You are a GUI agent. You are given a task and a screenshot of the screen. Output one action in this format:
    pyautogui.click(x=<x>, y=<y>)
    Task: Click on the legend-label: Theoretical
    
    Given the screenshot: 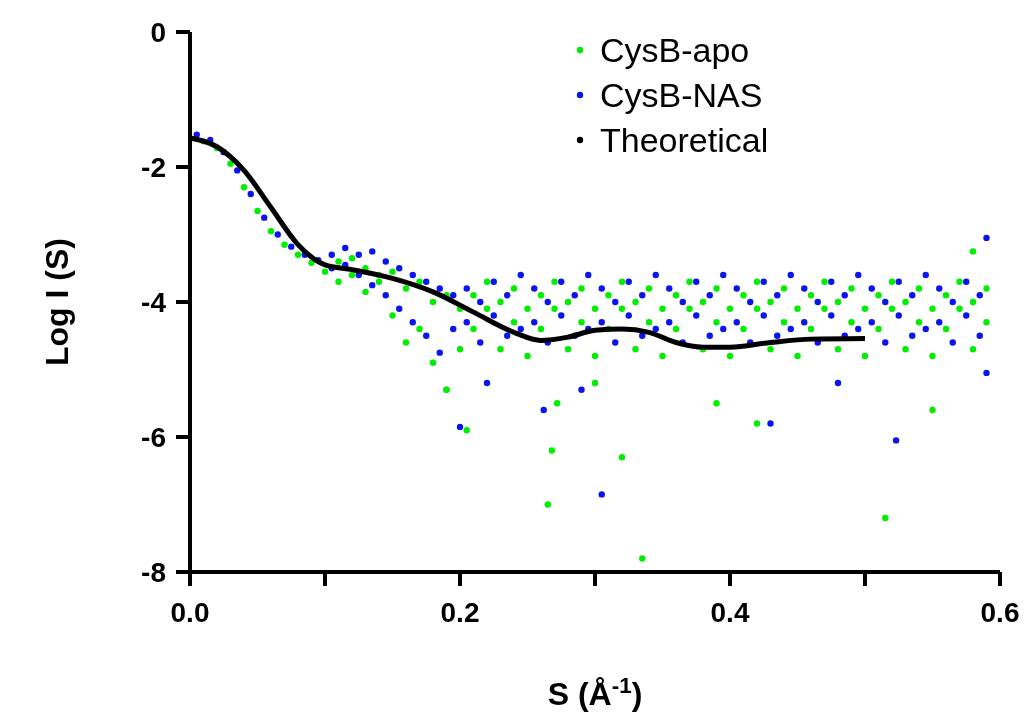 What is the action you would take?
    pyautogui.click(x=684, y=139)
    